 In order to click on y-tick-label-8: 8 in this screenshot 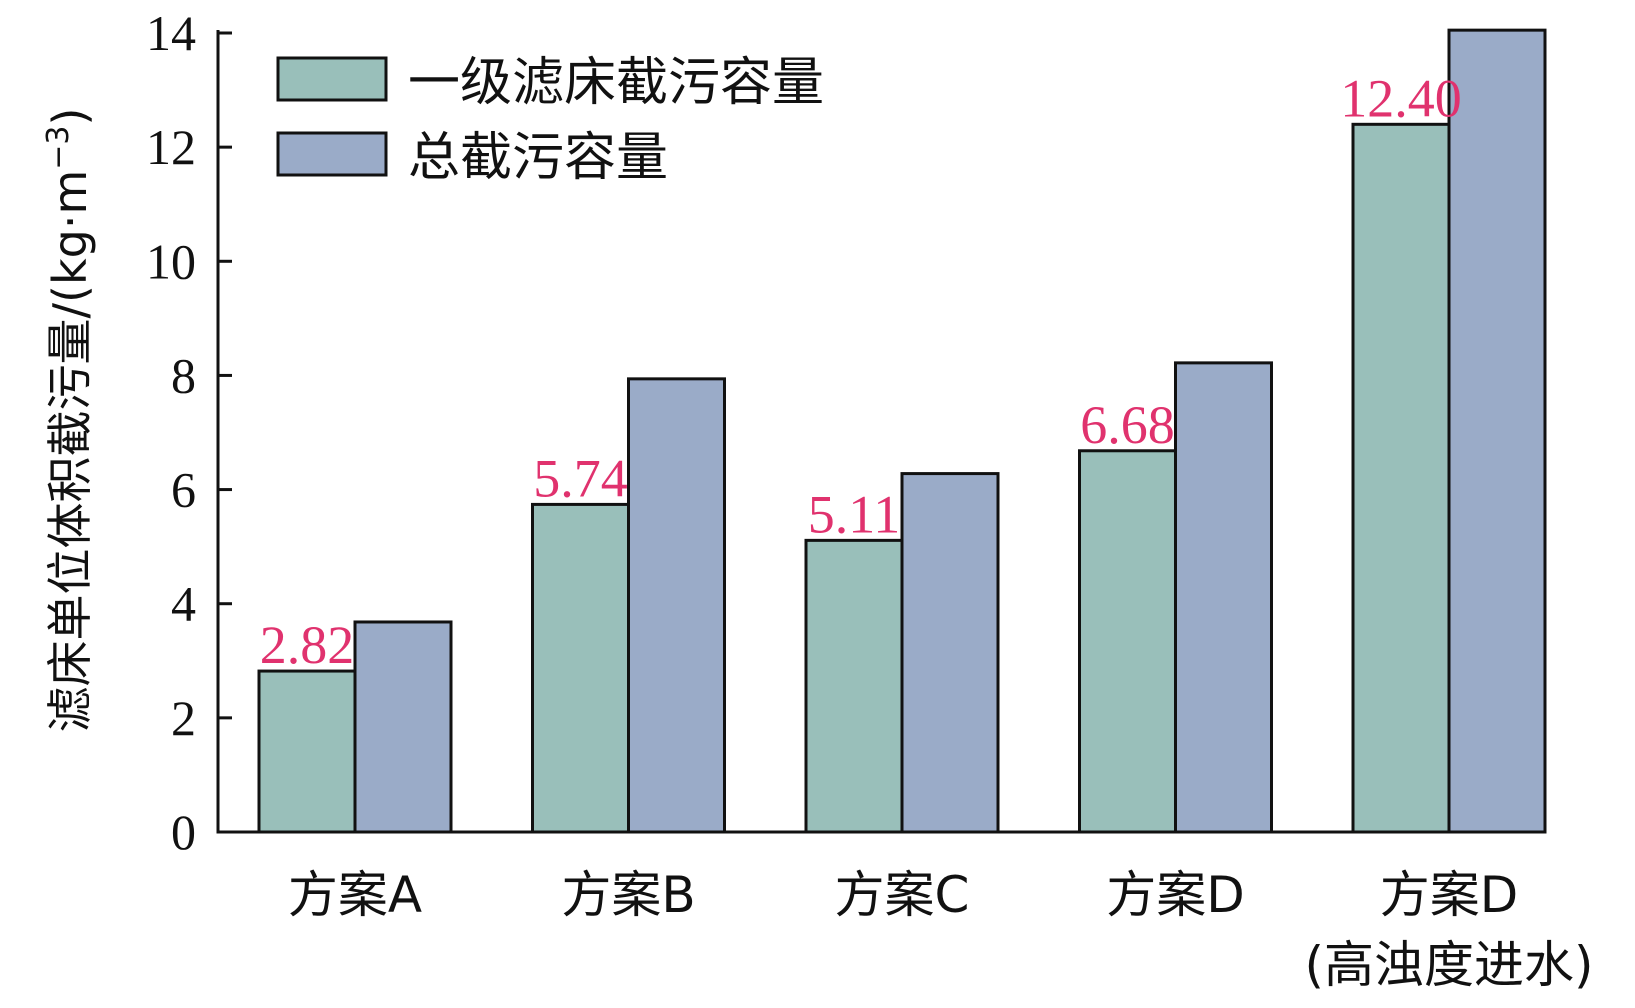, I will do `click(183, 375)`.